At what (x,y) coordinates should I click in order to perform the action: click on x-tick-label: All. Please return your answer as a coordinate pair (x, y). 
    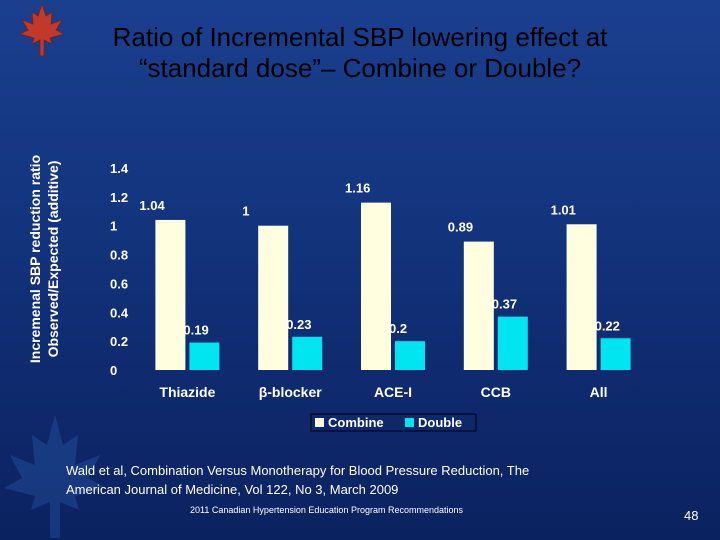
    Looking at the image, I should click on (599, 392).